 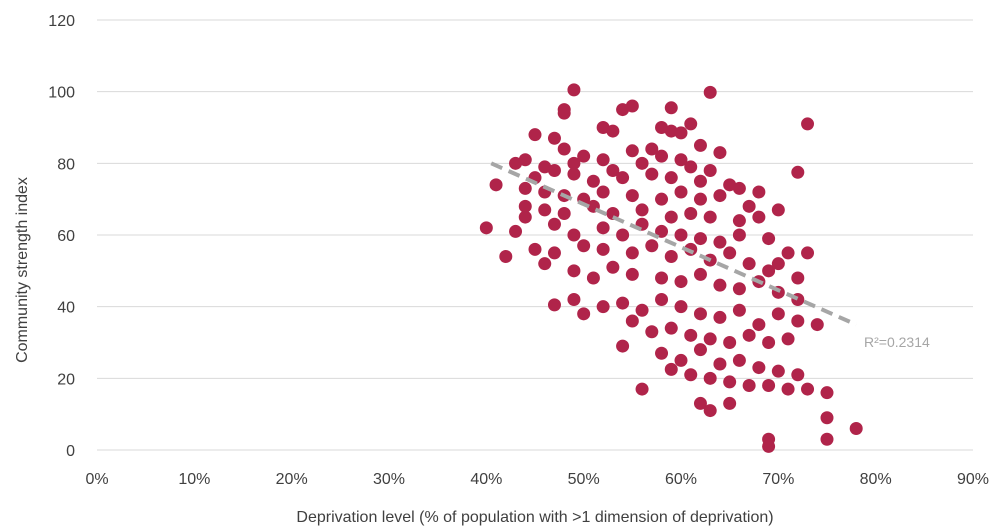 I want to click on y-tick-label: 80, so click(x=66, y=164).